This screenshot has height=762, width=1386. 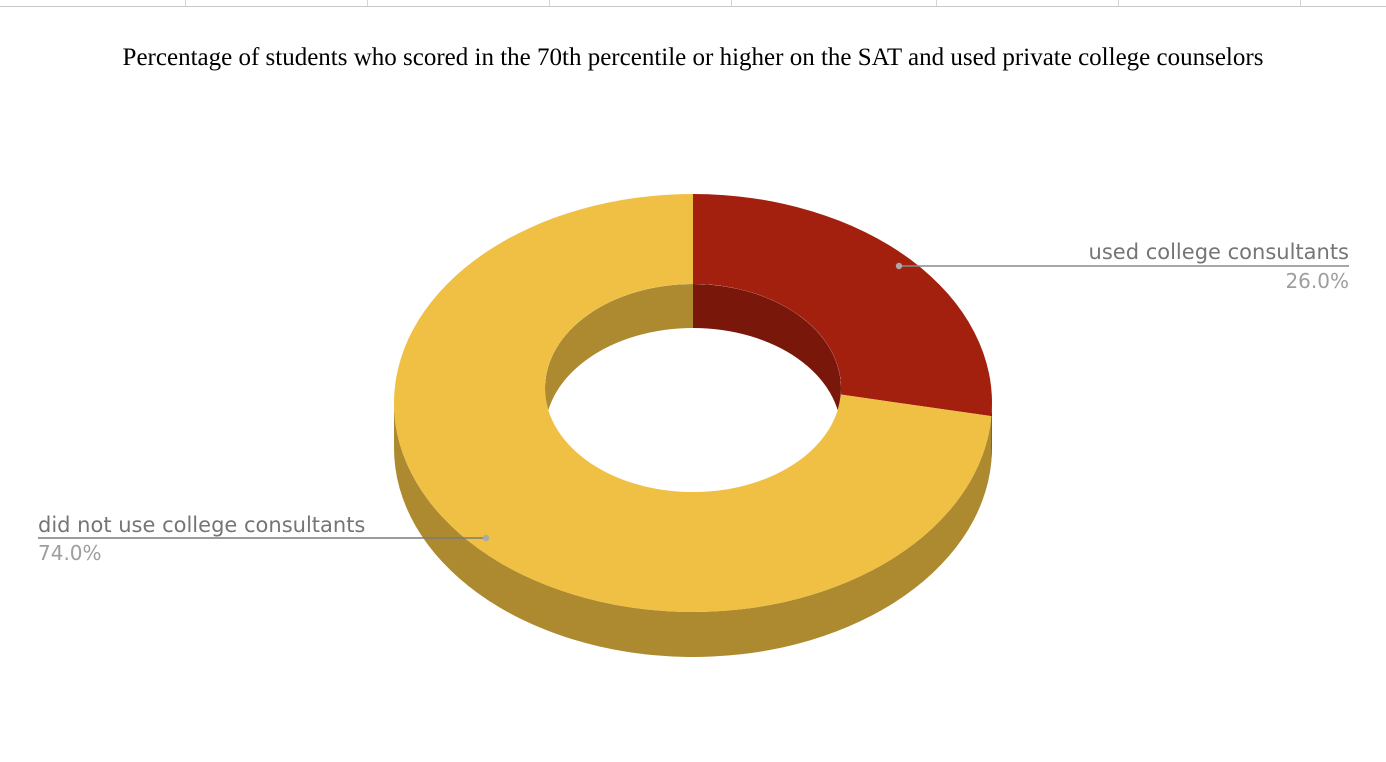 What do you see at coordinates (70, 553) in the screenshot?
I see `callout-value: 74.0%` at bounding box center [70, 553].